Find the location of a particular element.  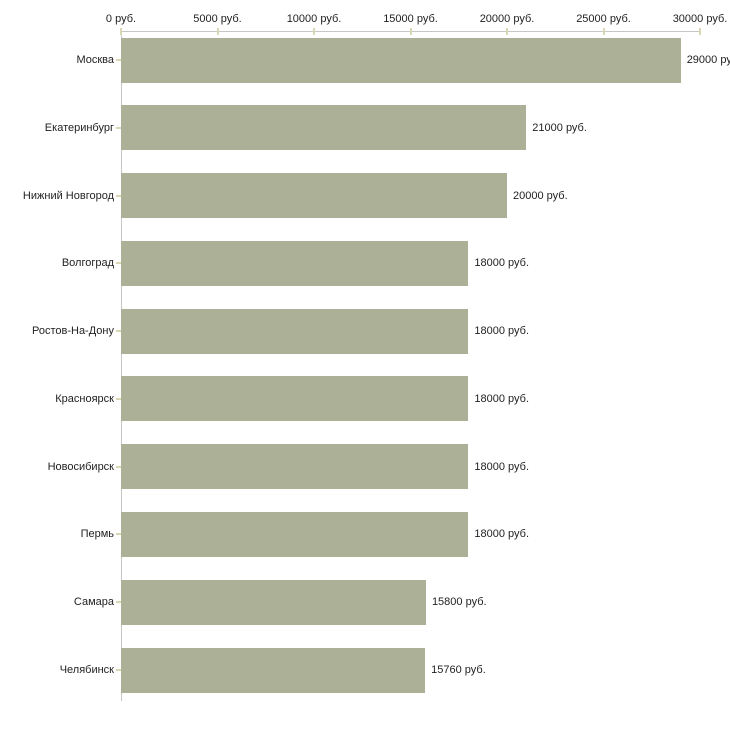

value-label: 20000 руб. is located at coordinates (540, 195).